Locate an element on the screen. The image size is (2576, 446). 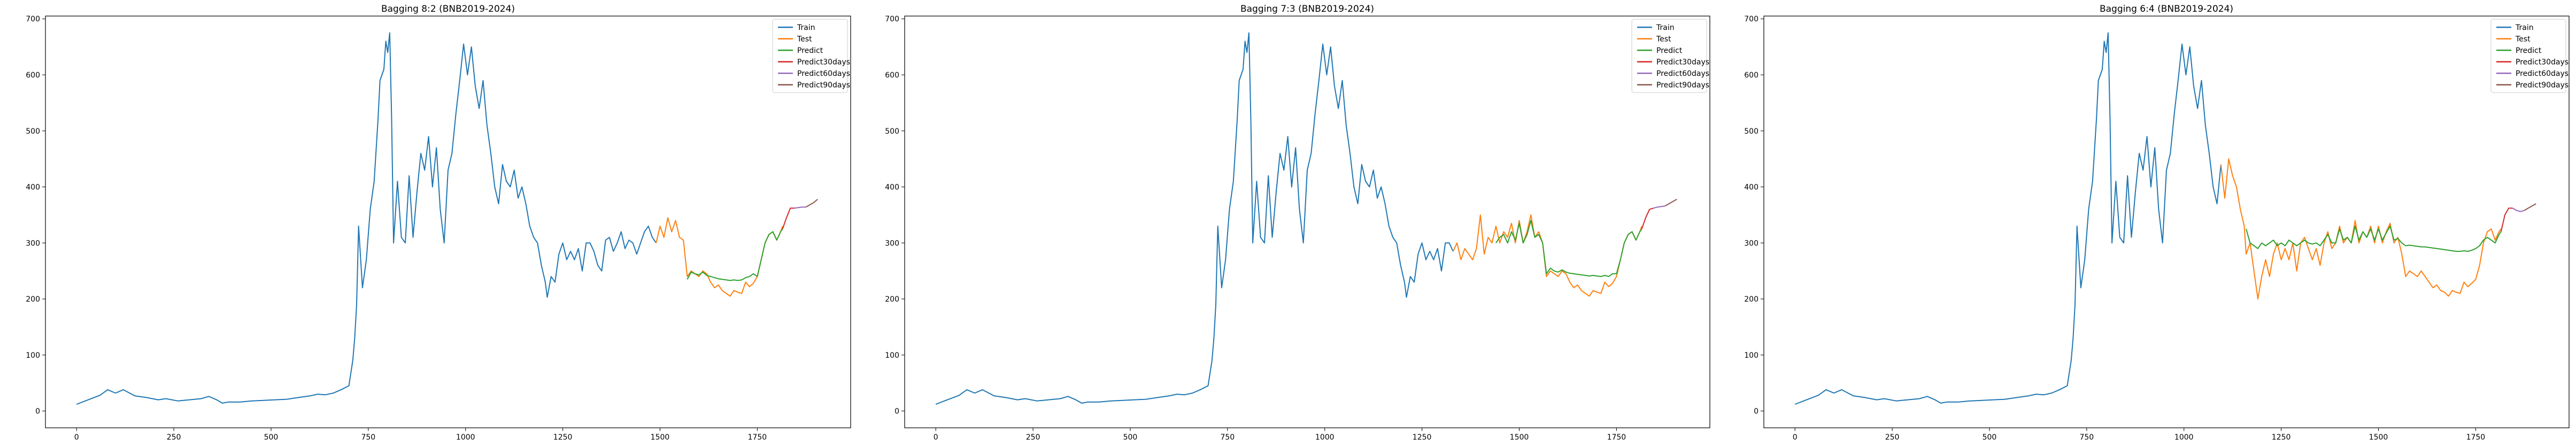
chart-title: Bagging 7:3 (BNB2019-2024) is located at coordinates (1307, 9).